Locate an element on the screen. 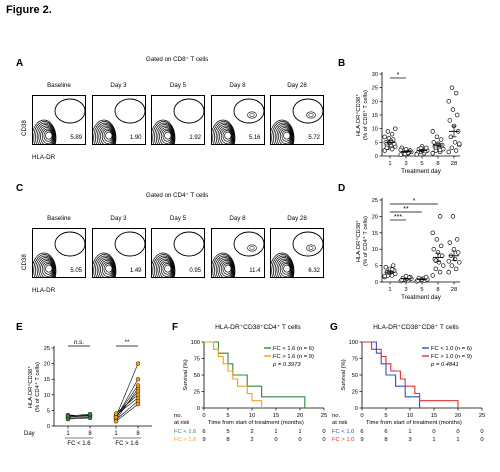 Image resolution: width=500 pixels, height=472 pixels. panel-a-contour-plot: 1.92 is located at coordinates (178, 120).